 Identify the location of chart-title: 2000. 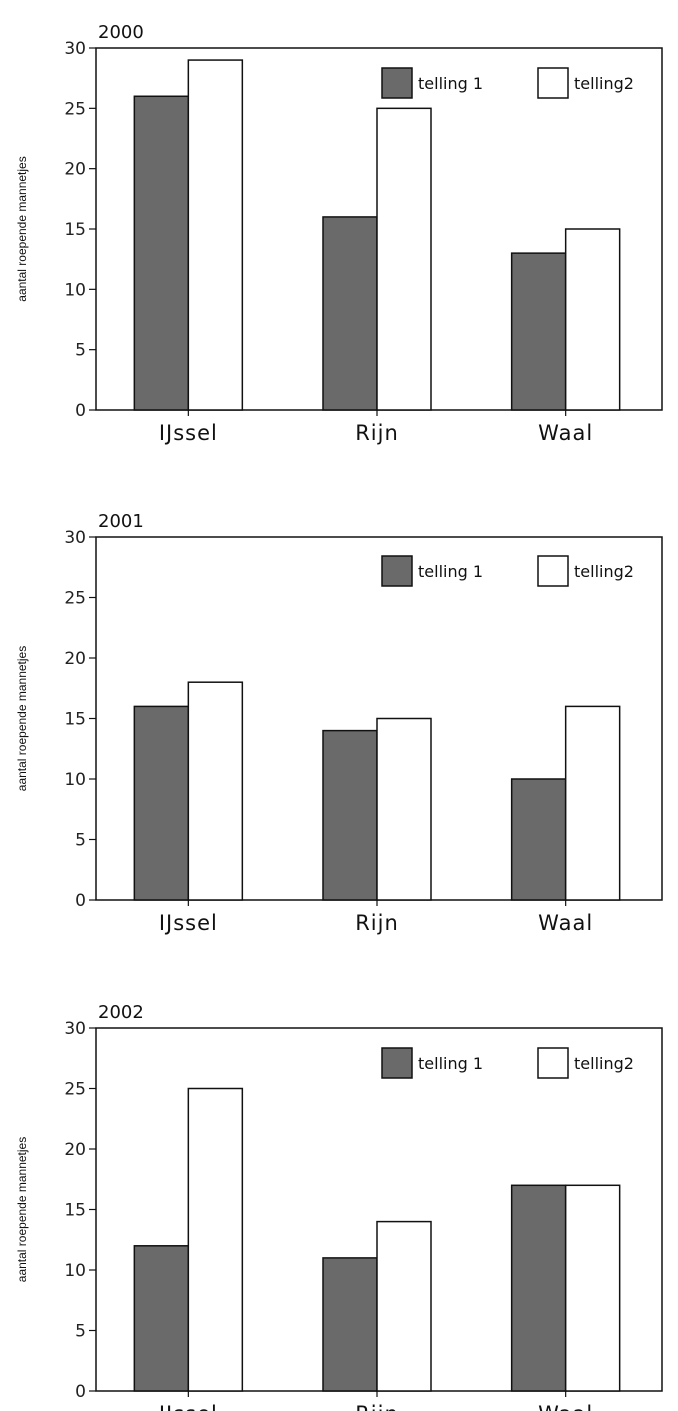
(121, 32).